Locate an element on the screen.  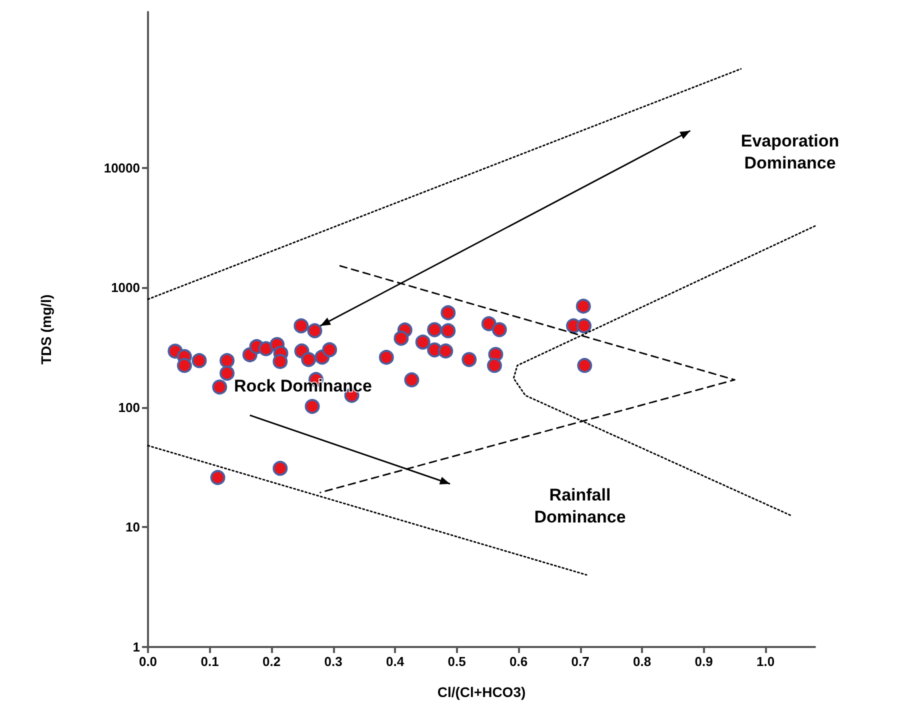
x-tick-label: 0.8 is located at coordinates (642, 661).